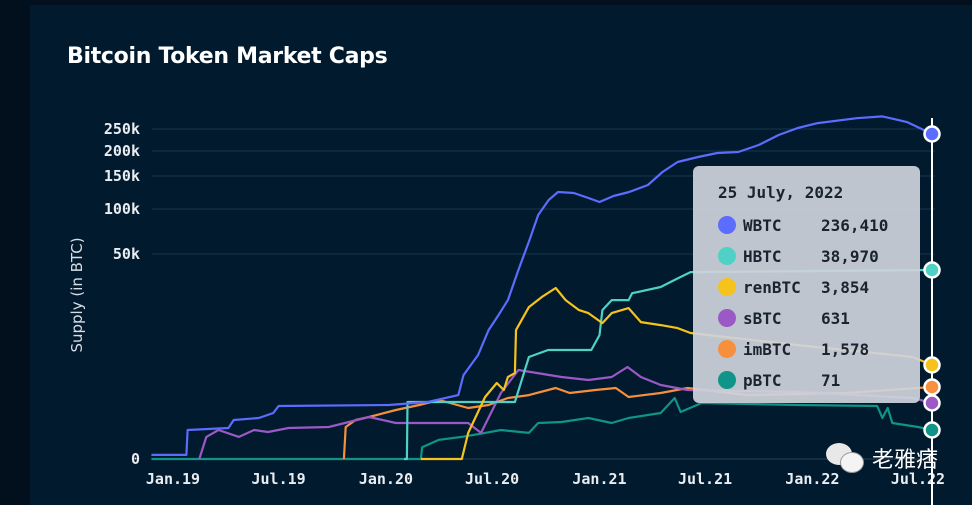 This screenshot has width=972, height=505. I want to click on series-line-sbtc, so click(565, 412).